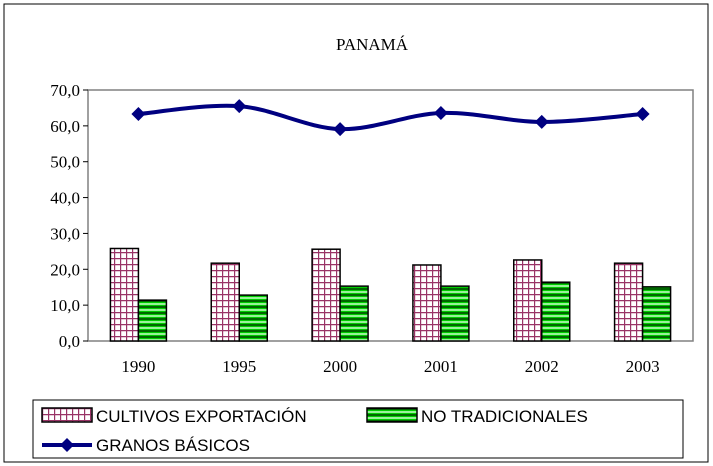 This screenshot has height=466, width=713. What do you see at coordinates (239, 366) in the screenshot?
I see `x-tick-label: 1995` at bounding box center [239, 366].